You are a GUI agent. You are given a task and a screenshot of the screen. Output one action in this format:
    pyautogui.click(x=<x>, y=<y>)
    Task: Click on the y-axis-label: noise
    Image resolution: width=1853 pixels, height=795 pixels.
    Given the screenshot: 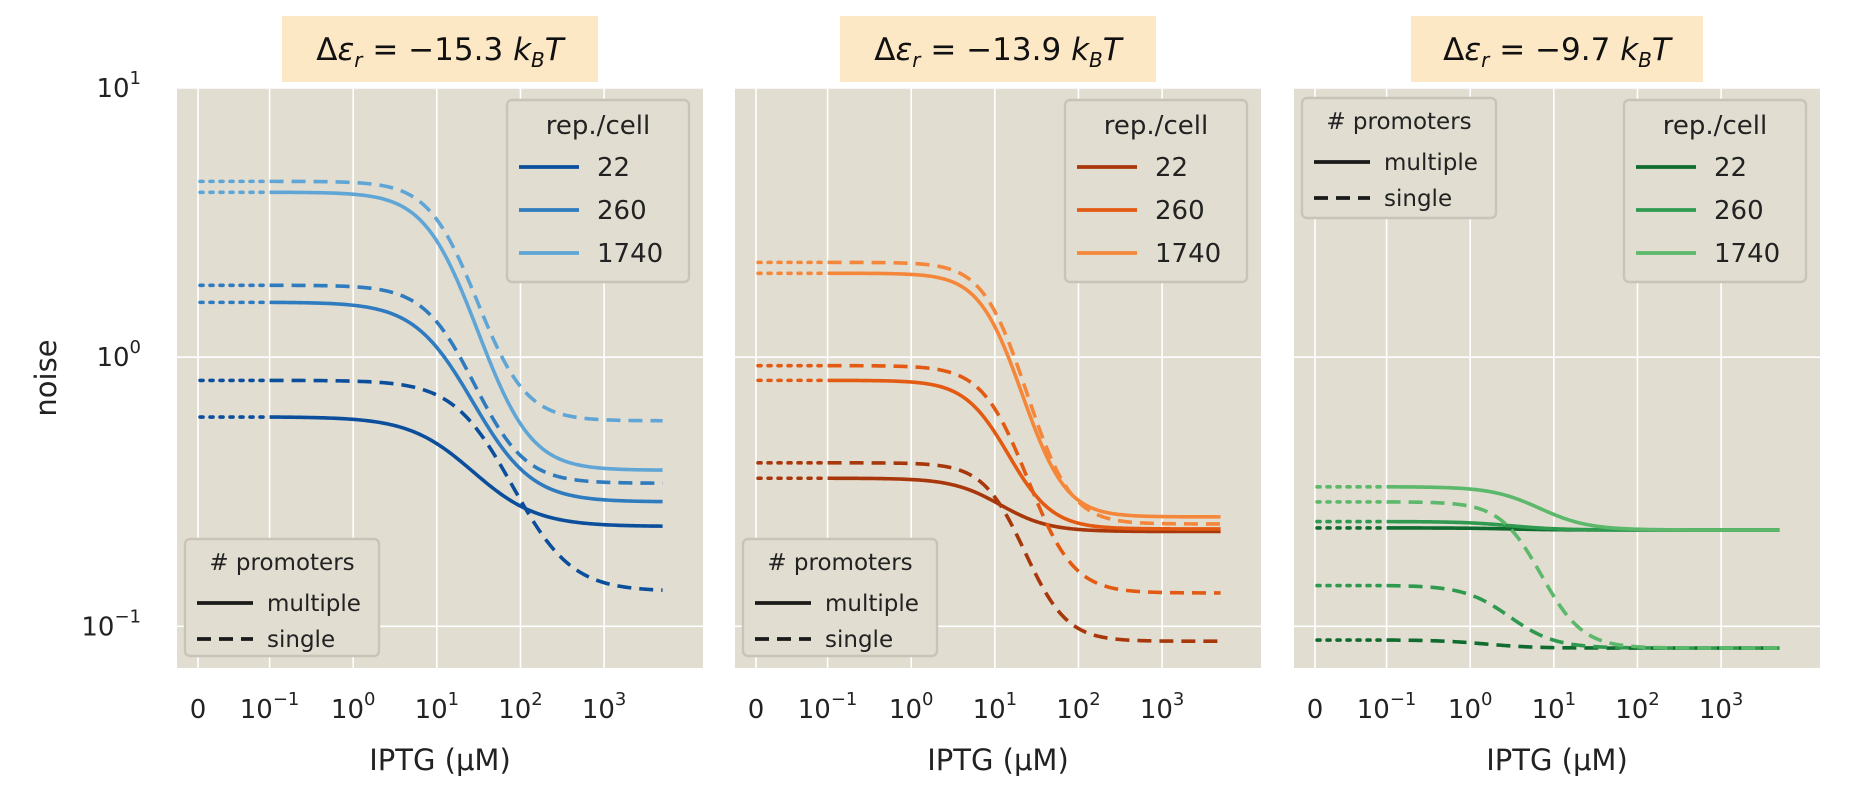 What is the action you would take?
    pyautogui.click(x=46, y=377)
    